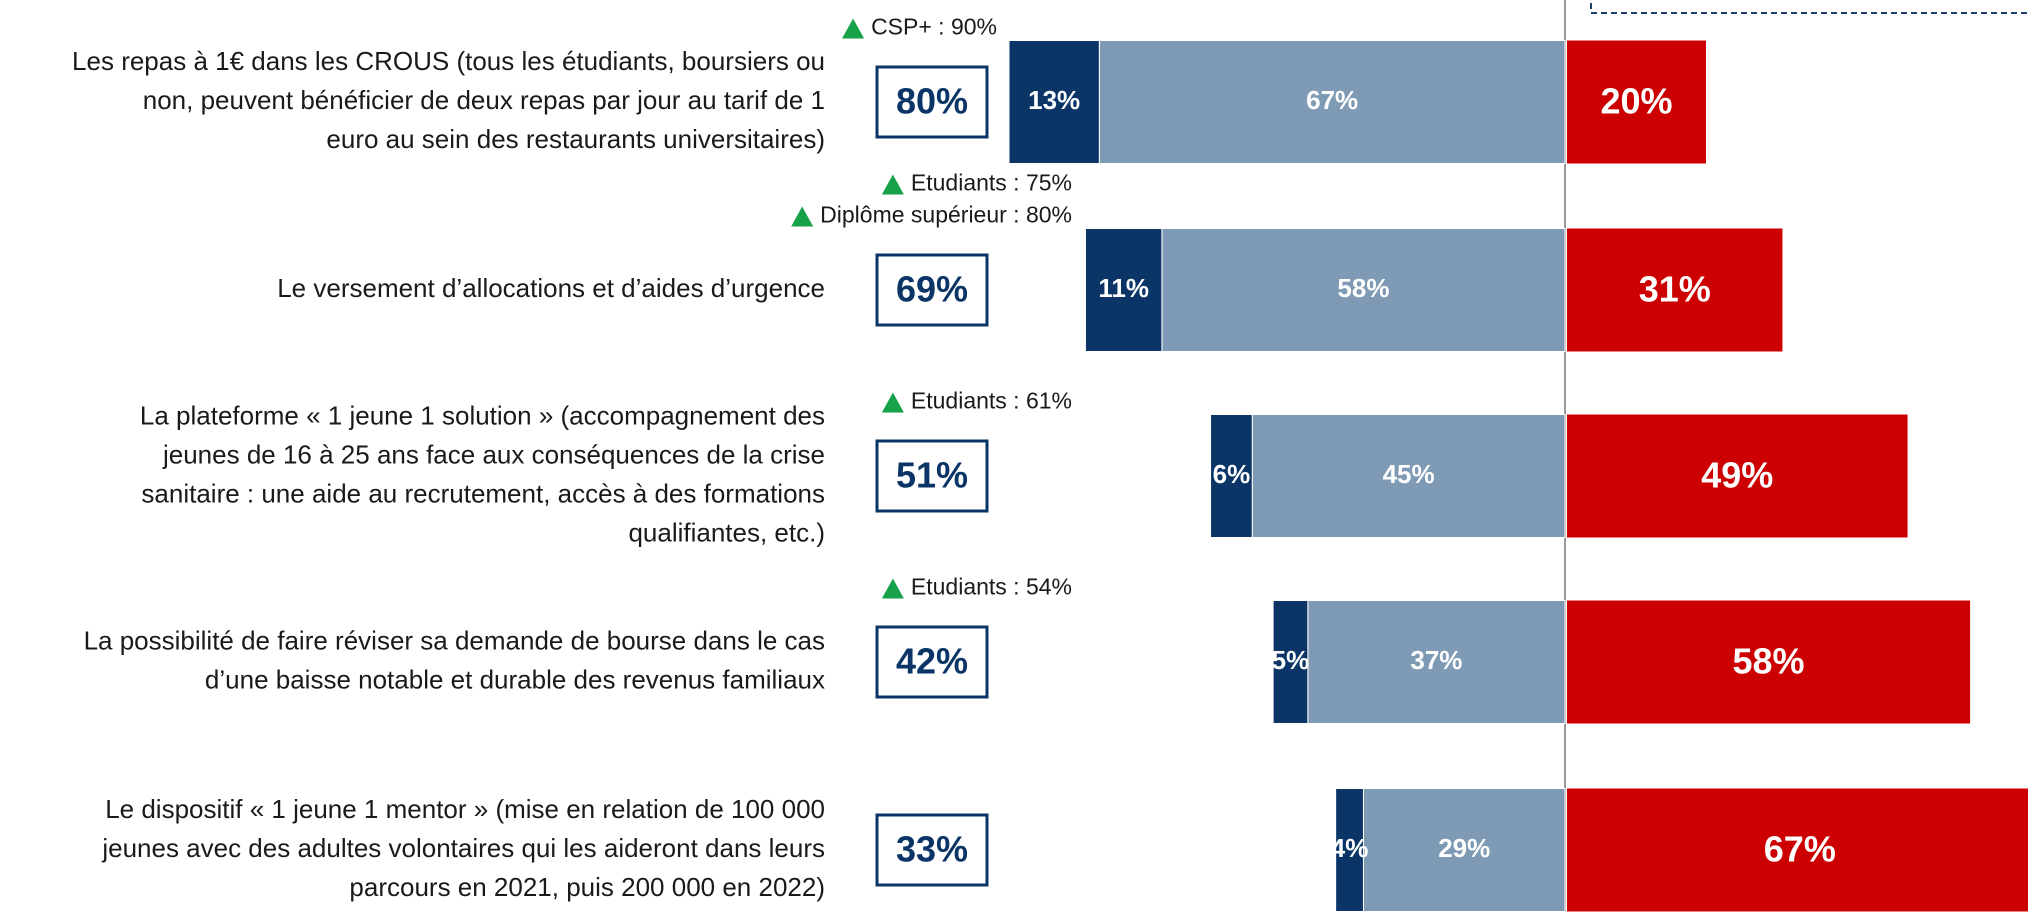 This screenshot has height=912, width=2028. I want to click on bar-label: 4%, so click(1350, 848).